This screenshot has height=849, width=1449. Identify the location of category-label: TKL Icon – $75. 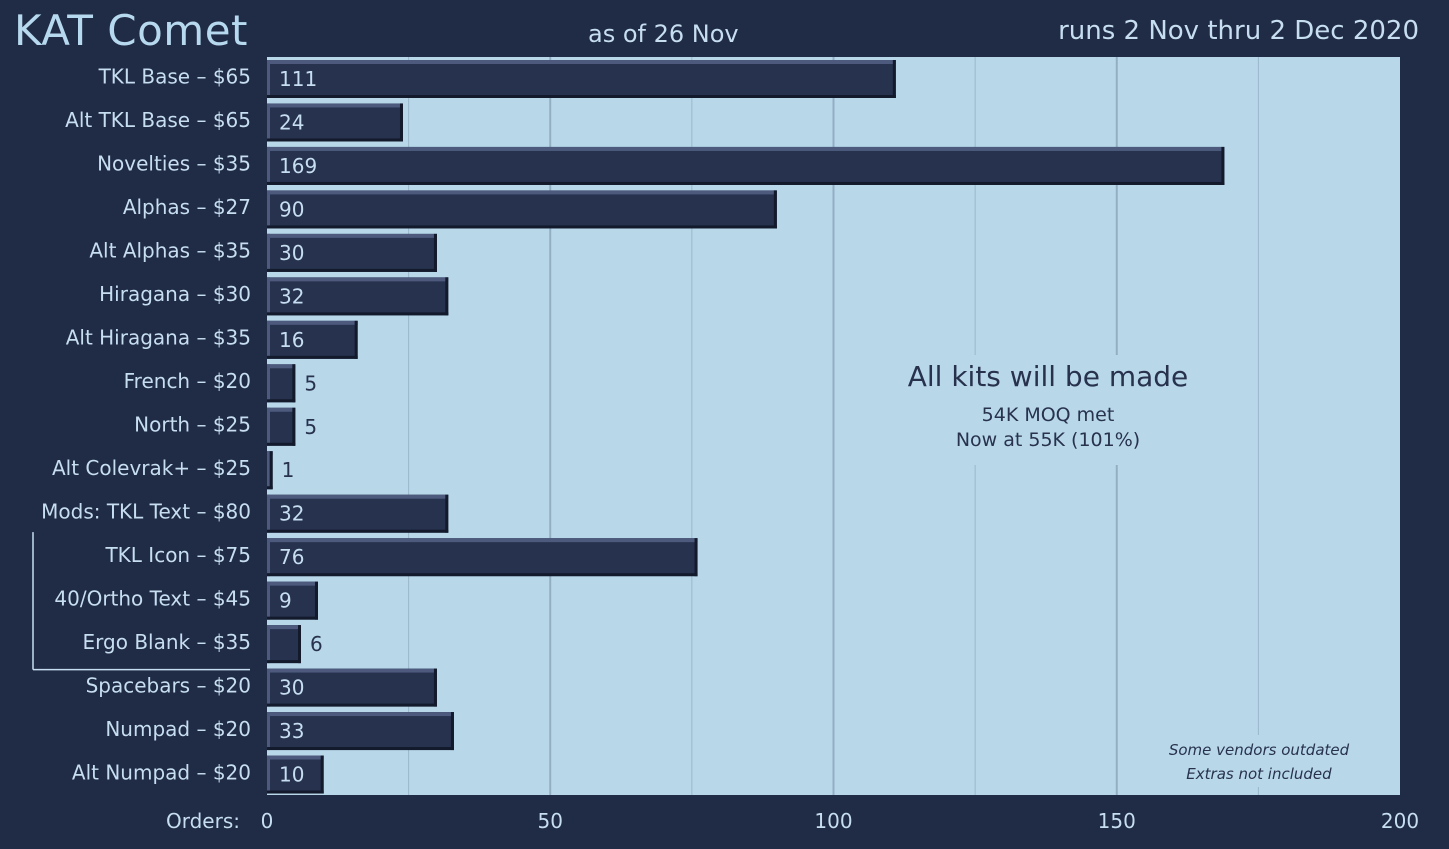
(177, 555).